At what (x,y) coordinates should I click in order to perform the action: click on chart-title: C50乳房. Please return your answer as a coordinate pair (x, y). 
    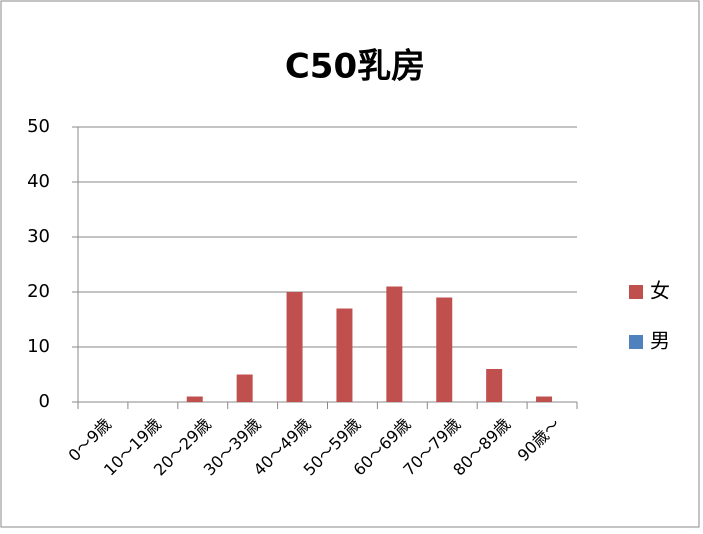
    Looking at the image, I should click on (355, 67).